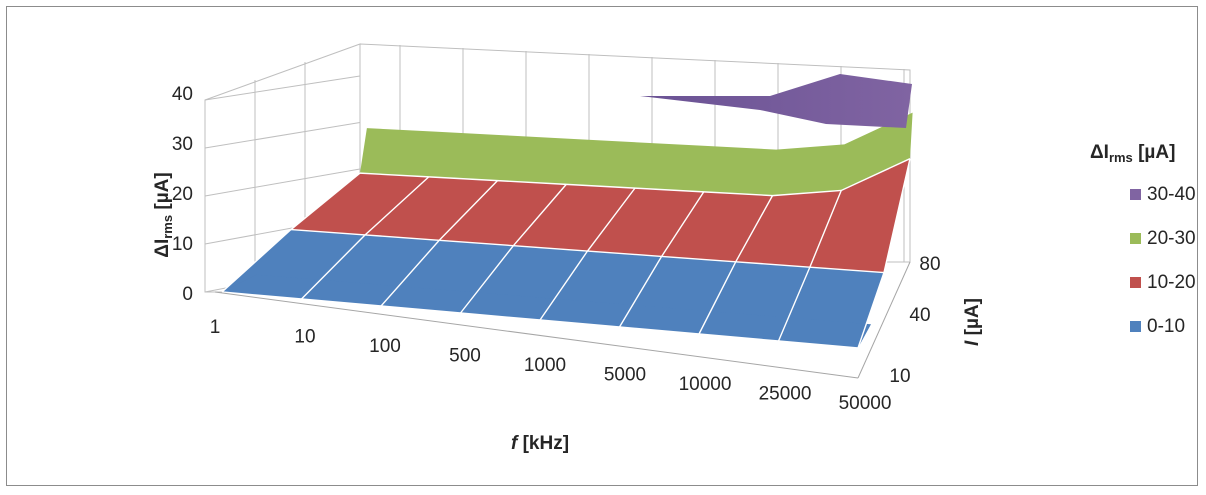 This screenshot has width=1206, height=495. Describe the element at coordinates (540, 443) in the screenshot. I see `x-axis-title: f [kHz]` at that location.